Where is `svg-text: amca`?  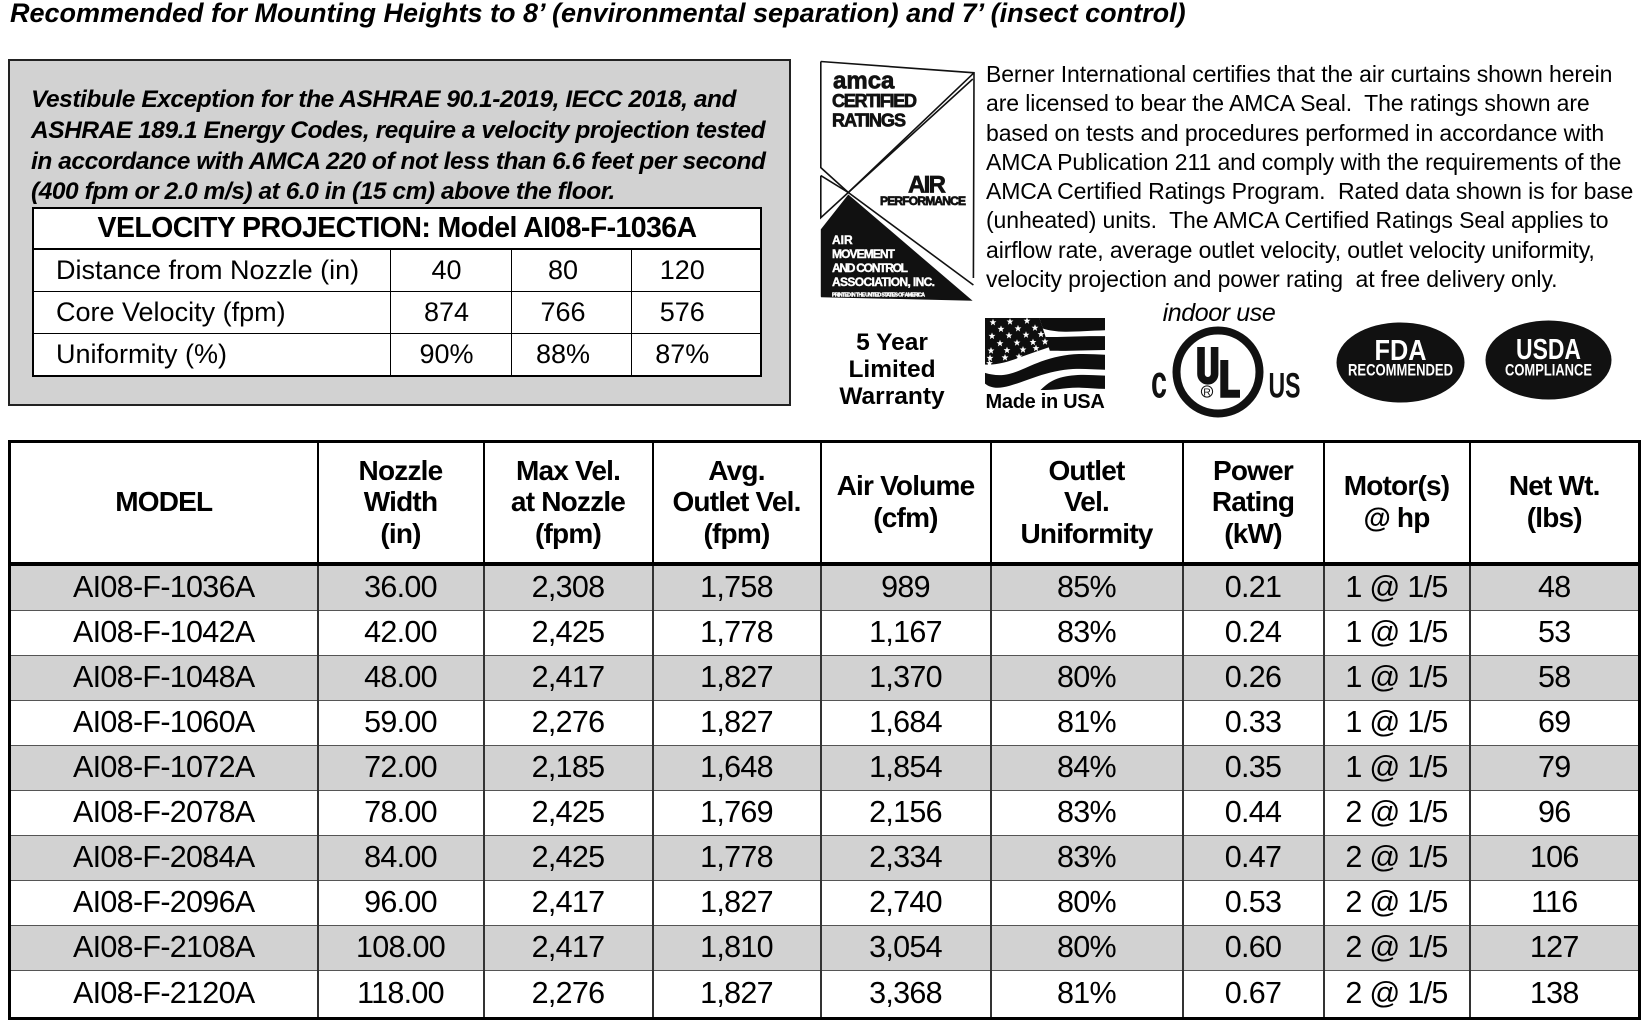 svg-text: amca is located at coordinates (864, 81).